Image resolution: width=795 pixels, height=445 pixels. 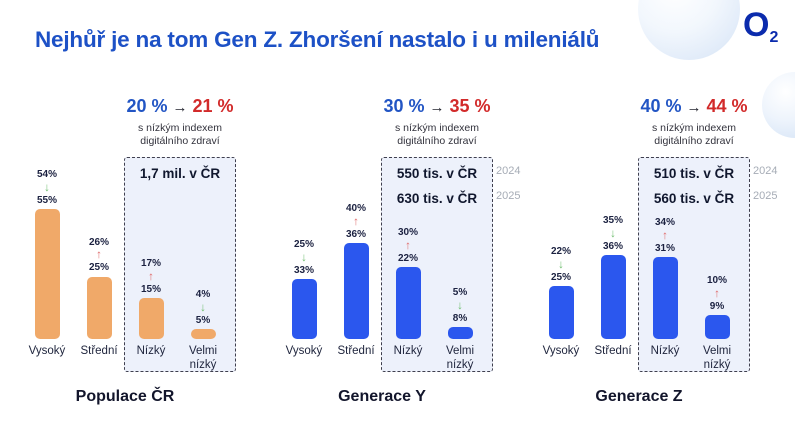 I want to click on group-share-change: 20 % → 21 %, so click(x=180, y=106).